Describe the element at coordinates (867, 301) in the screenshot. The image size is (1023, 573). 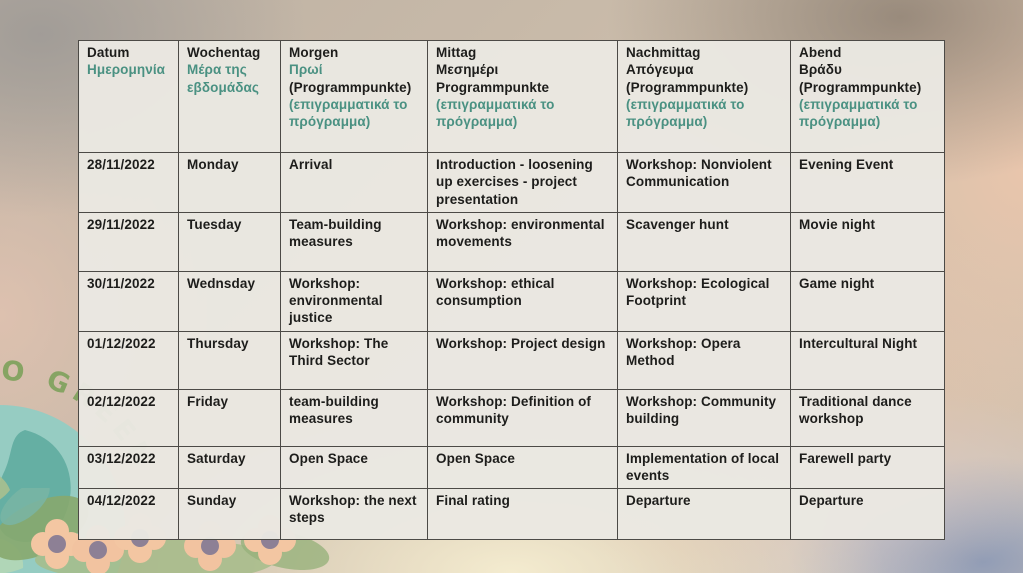
I see `evening-cell: Game night` at that location.